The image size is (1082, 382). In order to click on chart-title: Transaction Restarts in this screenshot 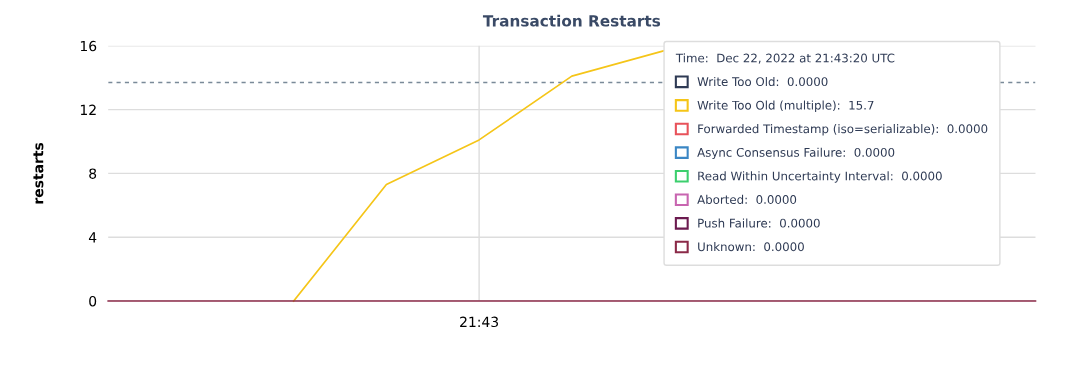, I will do `click(571, 20)`.